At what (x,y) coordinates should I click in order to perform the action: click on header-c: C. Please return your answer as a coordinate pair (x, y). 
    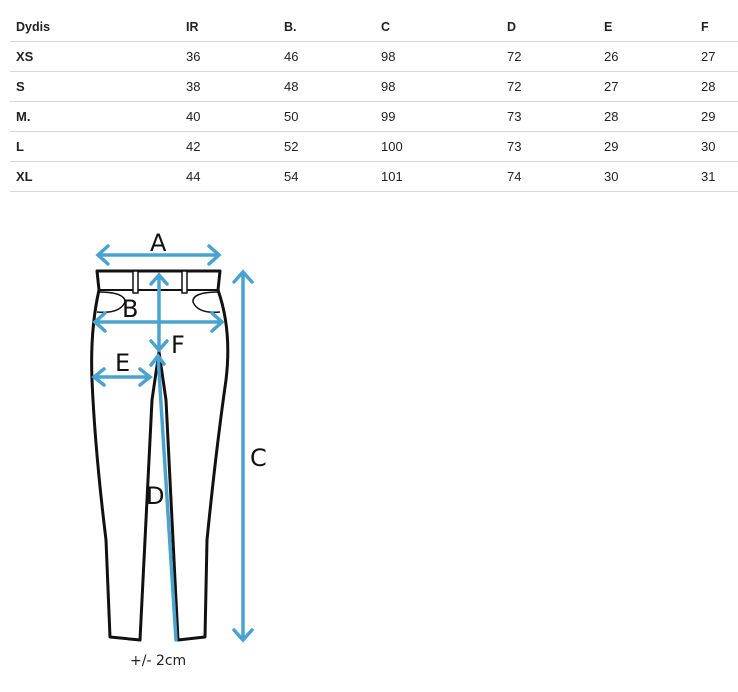
    Looking at the image, I should click on (444, 27).